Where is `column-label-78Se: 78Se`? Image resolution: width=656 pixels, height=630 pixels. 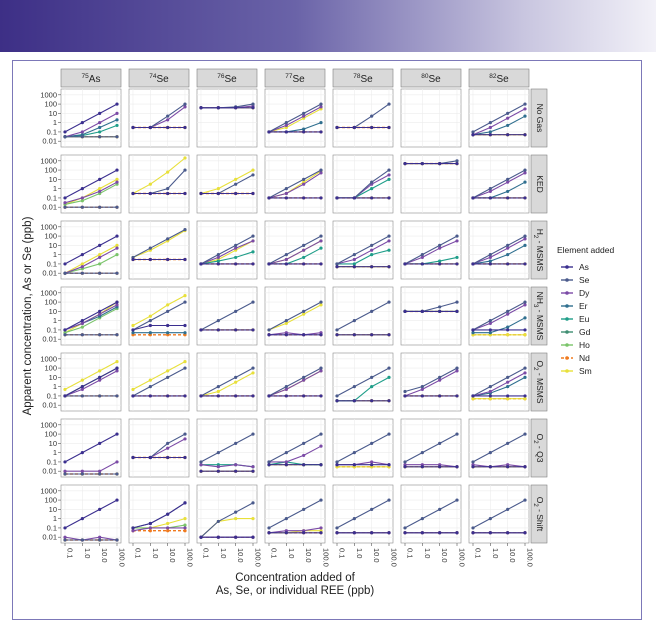 column-label-78Se: 78Se is located at coordinates (363, 79).